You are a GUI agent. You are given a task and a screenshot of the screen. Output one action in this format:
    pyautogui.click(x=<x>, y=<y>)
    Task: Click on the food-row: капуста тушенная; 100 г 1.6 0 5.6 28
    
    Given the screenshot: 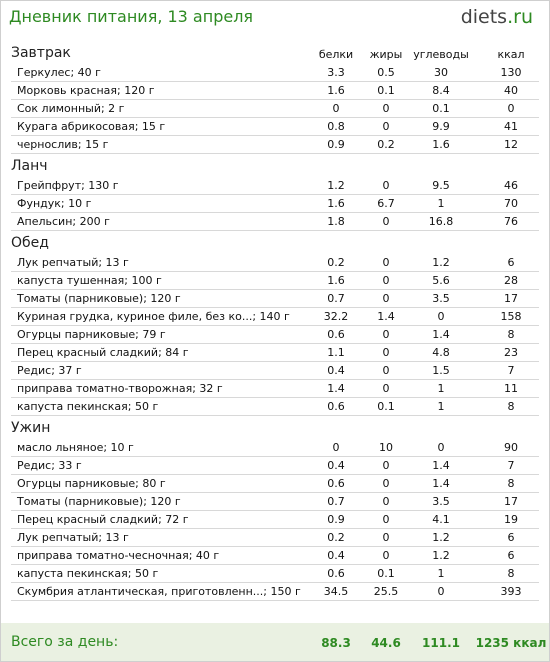 What is the action you would take?
    pyautogui.click(x=275, y=281)
    